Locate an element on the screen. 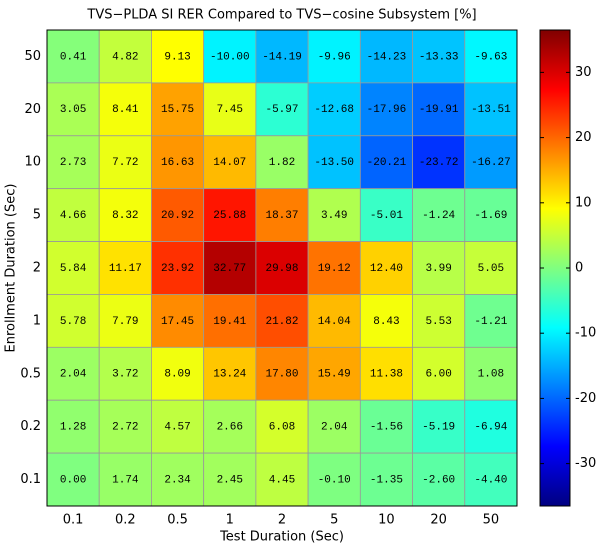 Image resolution: width=598 pixels, height=545 pixels. cell-label: 0.00 is located at coordinates (73, 480).